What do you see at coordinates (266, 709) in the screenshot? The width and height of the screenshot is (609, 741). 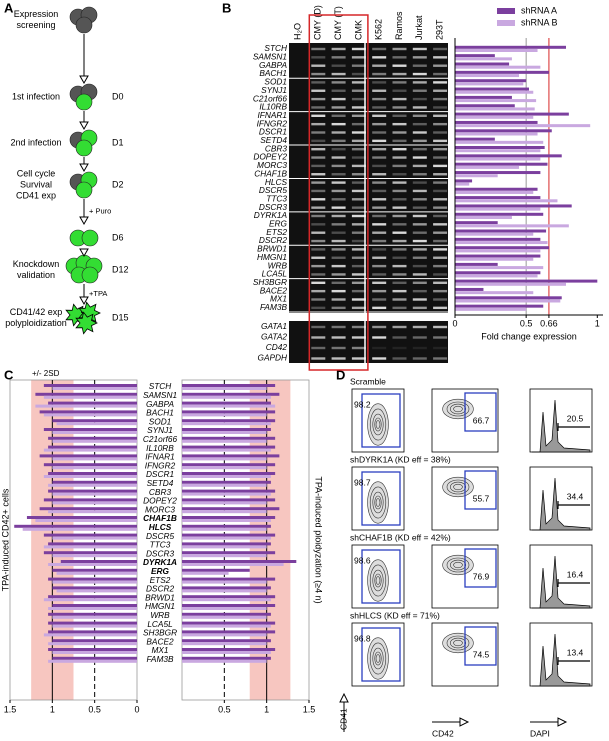 I see `x-tick-label: 1` at bounding box center [266, 709].